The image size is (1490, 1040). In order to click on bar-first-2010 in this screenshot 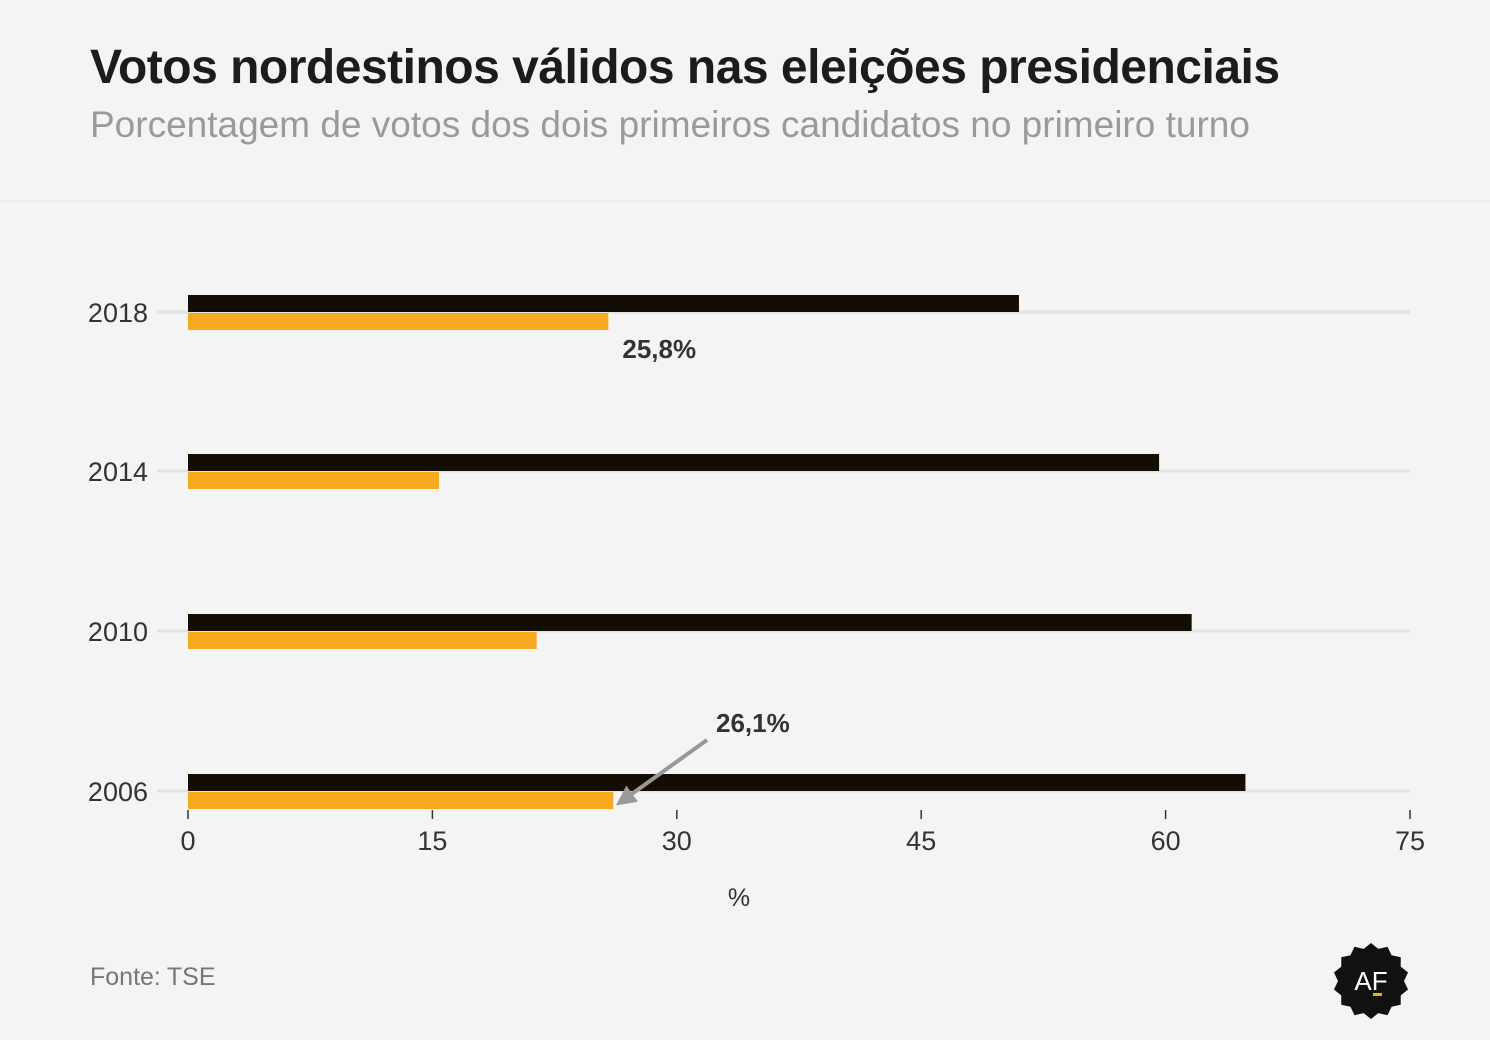, I will do `click(690, 622)`.